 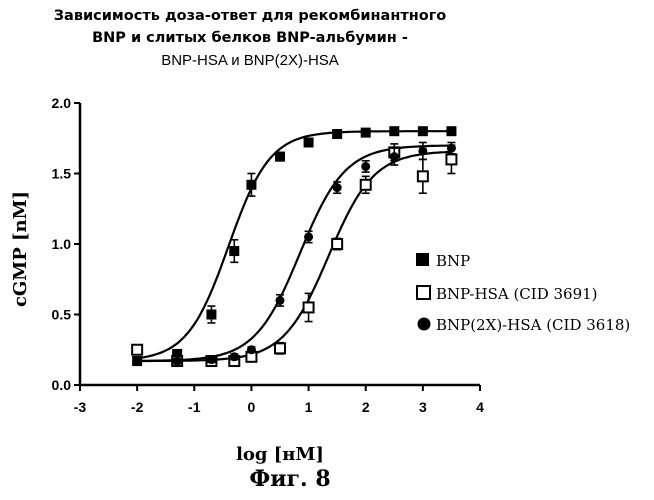 What do you see at coordinates (366, 407) in the screenshot?
I see `x-tick-label: 2` at bounding box center [366, 407].